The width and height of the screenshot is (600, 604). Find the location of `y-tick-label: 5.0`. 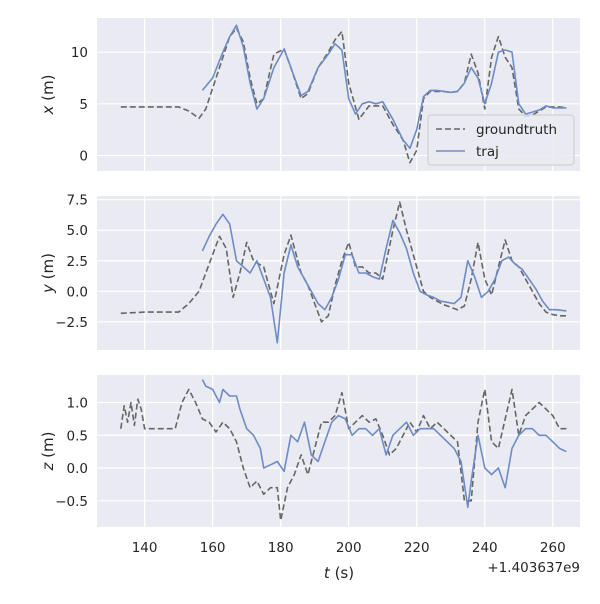

y-tick-label: 5.0 is located at coordinates (77, 231).